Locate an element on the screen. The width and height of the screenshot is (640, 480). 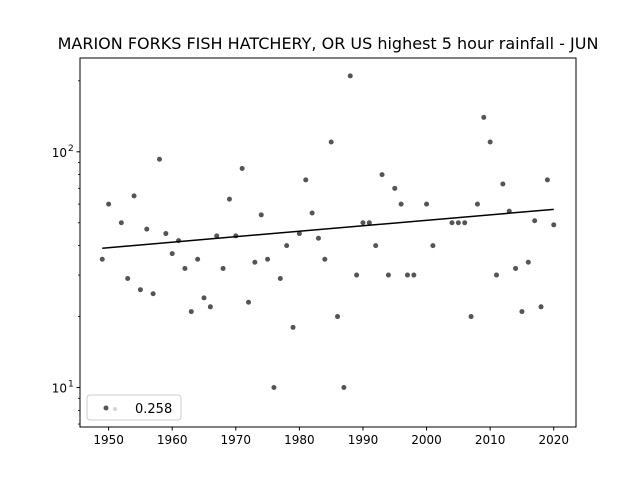
x-tick-label: 1960 is located at coordinates (172, 440).